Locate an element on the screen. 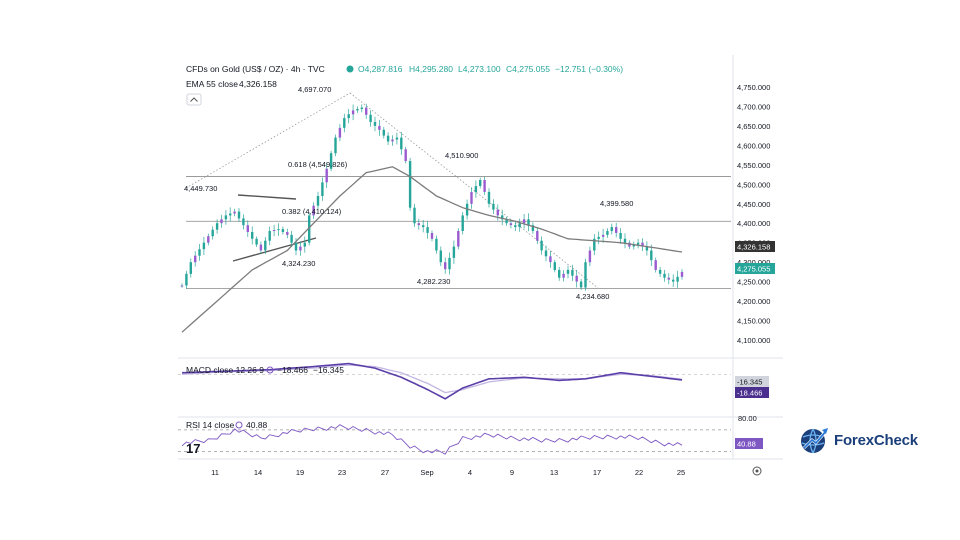  last-price-tag-text: 4,275.055 is located at coordinates (753, 269).